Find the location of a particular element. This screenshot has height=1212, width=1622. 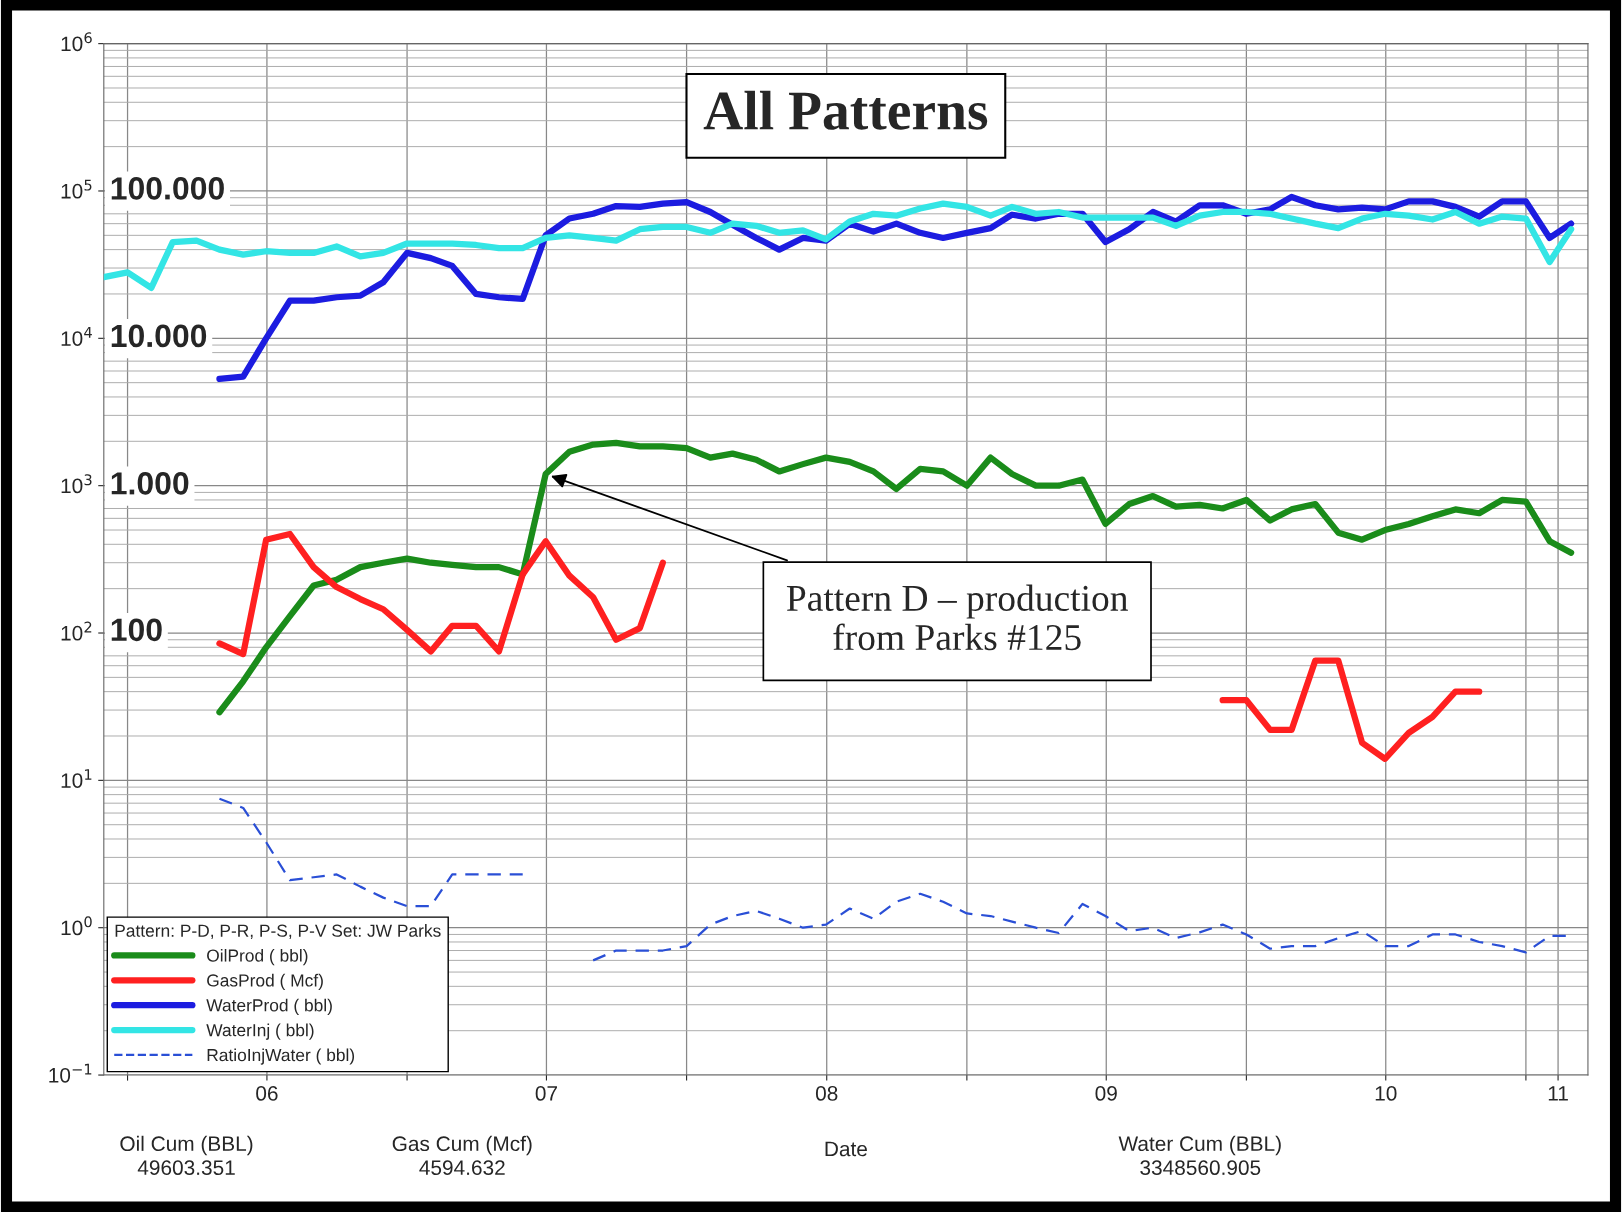

x-tick-label: 07 is located at coordinates (546, 1093).